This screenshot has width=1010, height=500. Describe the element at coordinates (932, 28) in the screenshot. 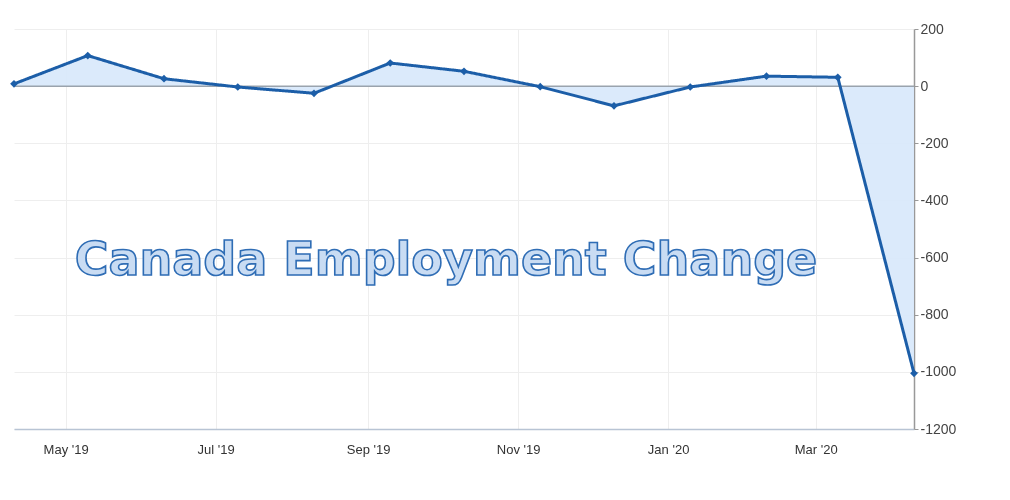

I see `y-tick-label: 200` at that location.